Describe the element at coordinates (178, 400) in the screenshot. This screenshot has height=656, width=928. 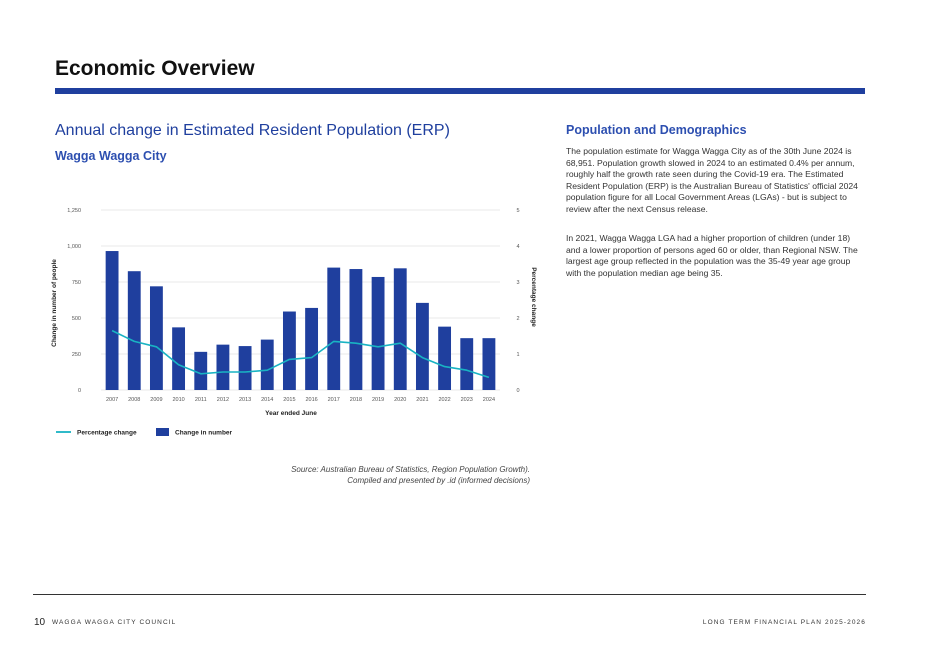
I see `x-tick-label: 2010` at that location.